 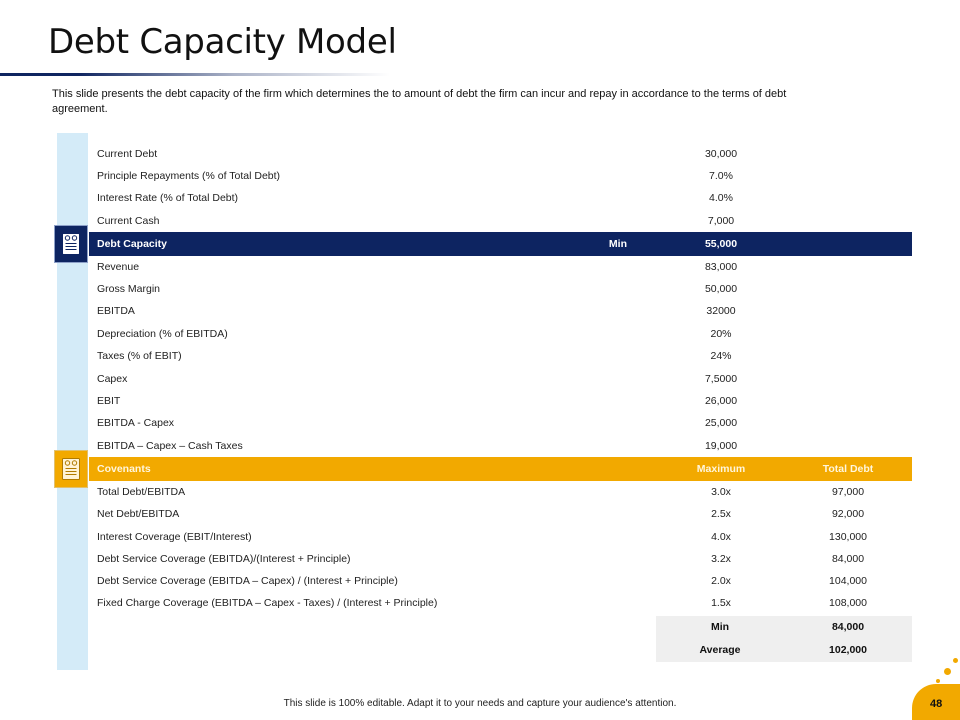 What do you see at coordinates (848, 627) in the screenshot?
I see `summary-value: 84,000` at bounding box center [848, 627].